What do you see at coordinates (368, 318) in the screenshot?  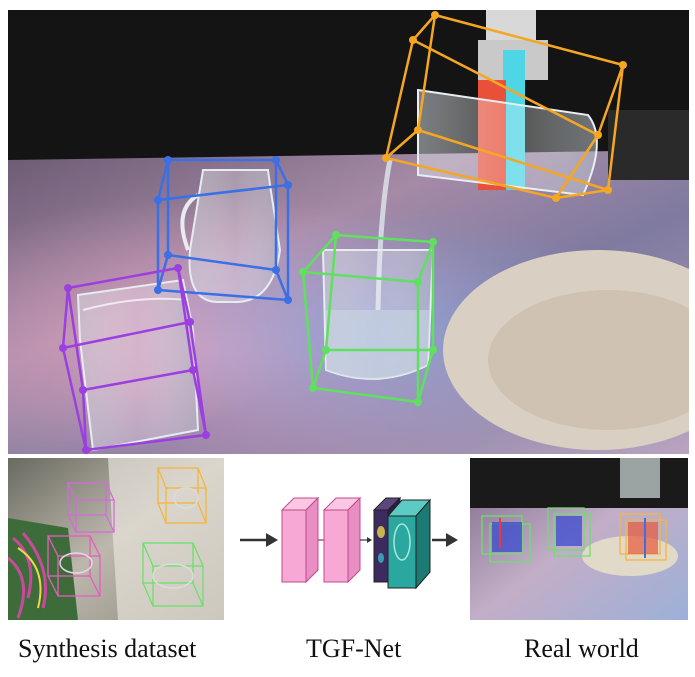 I see `filled-glass-bounding-box` at bounding box center [368, 318].